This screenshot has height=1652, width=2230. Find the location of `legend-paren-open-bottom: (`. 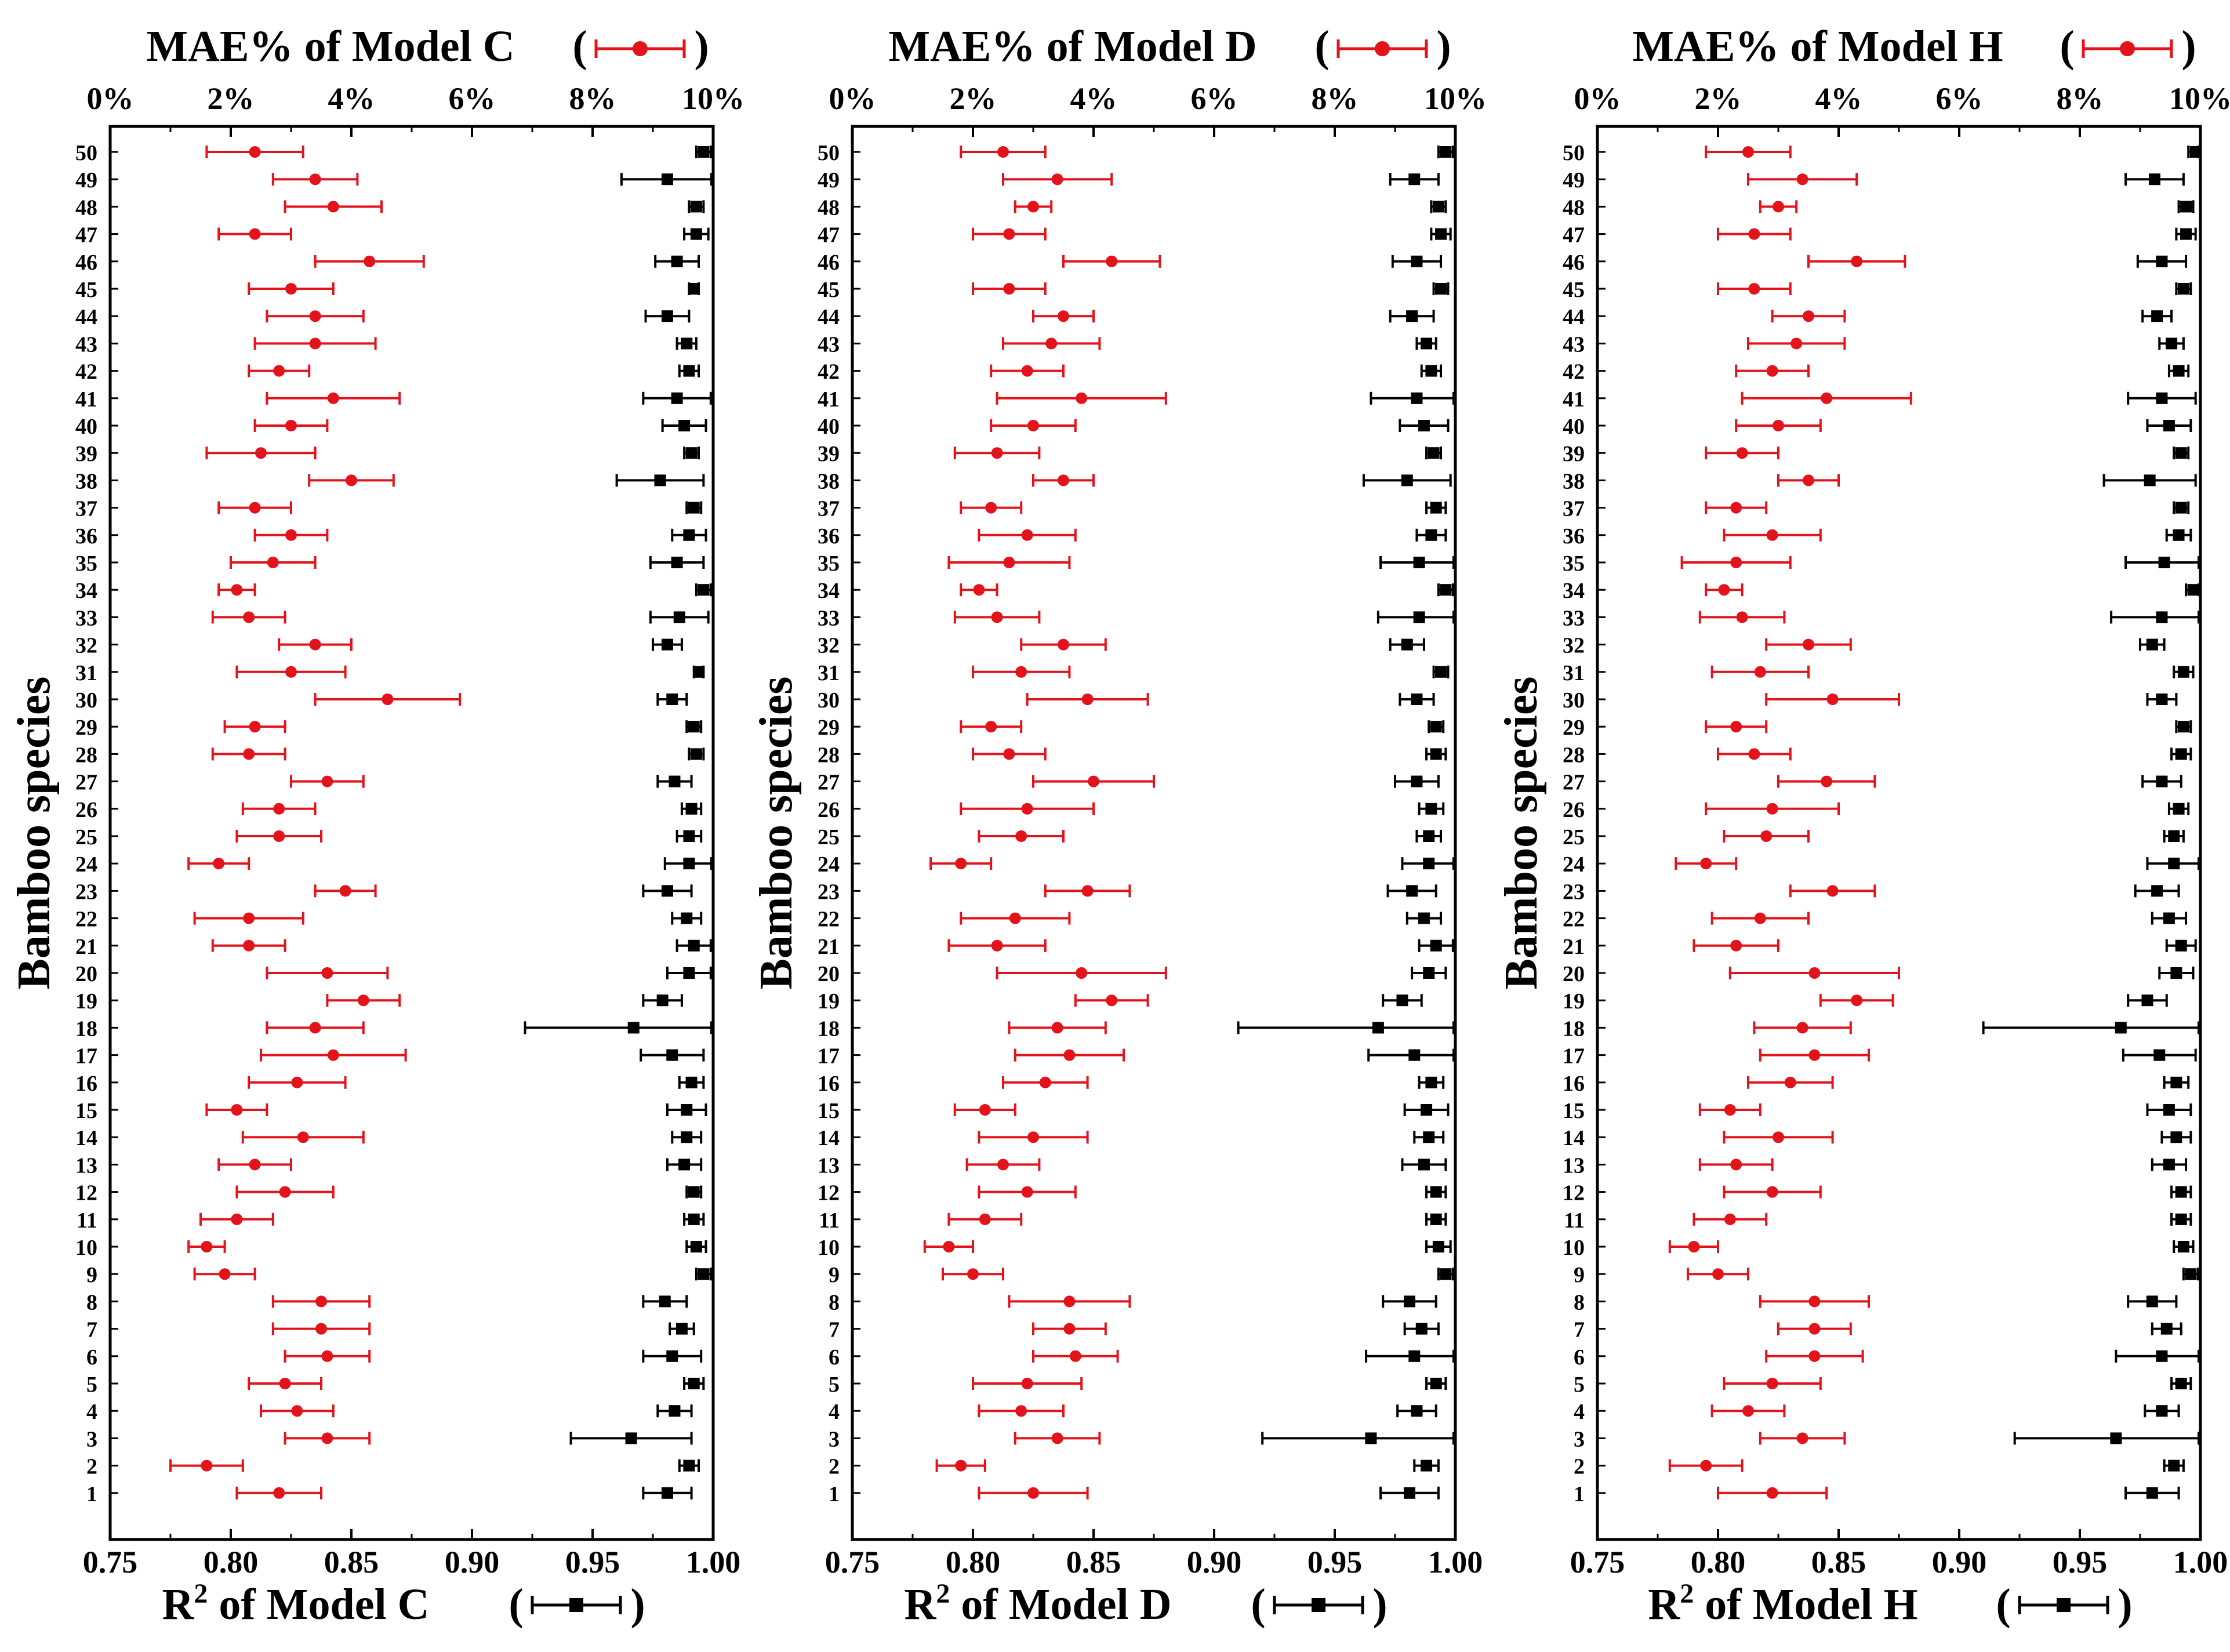

legend-paren-open-bottom: ( is located at coordinates (2003, 1605).